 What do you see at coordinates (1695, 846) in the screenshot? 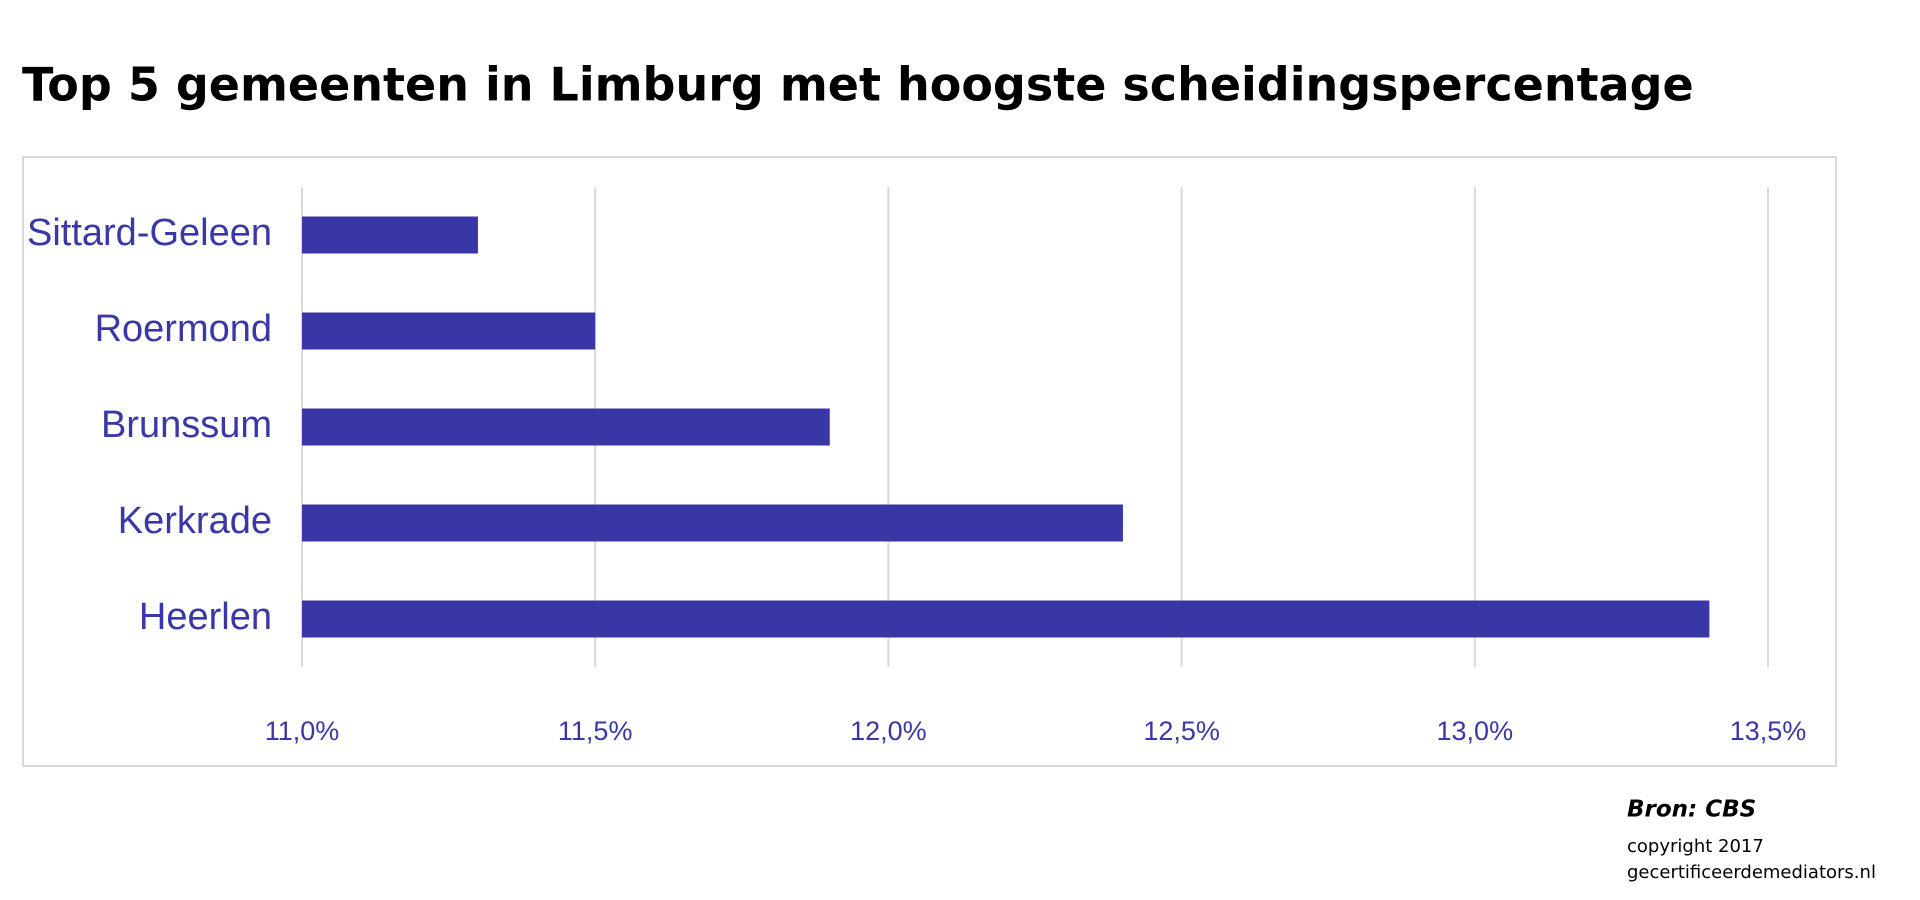
I see `copyright: copyright 2017` at bounding box center [1695, 846].